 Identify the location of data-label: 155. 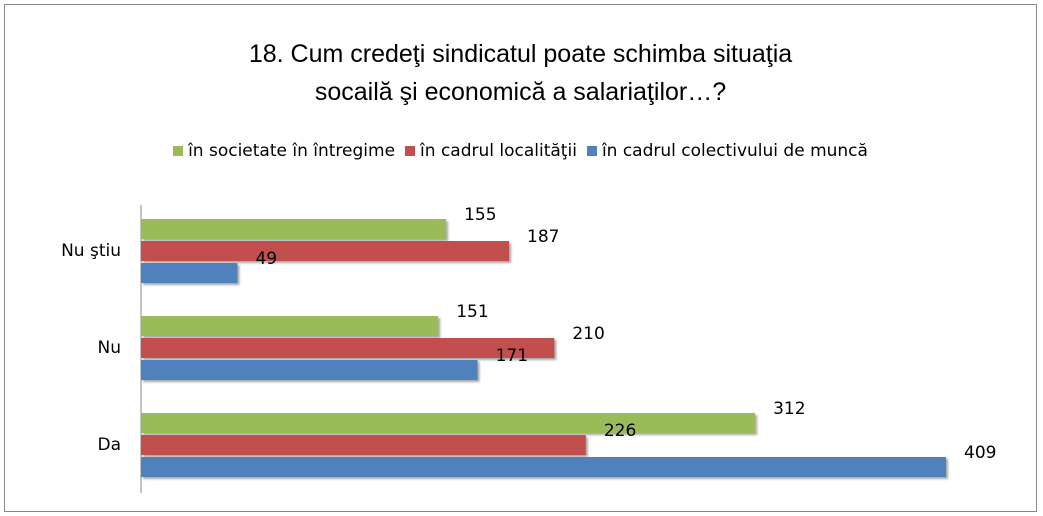
(480, 215).